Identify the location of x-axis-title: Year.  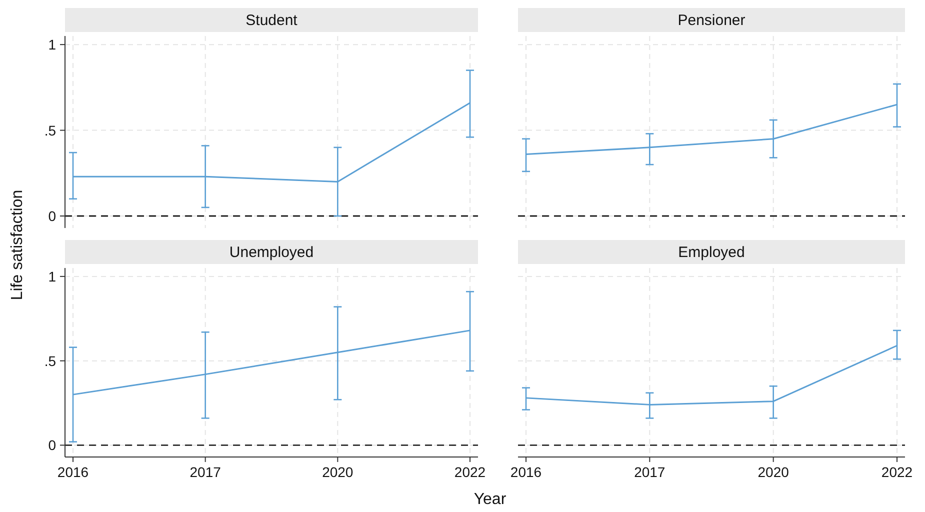
(490, 499).